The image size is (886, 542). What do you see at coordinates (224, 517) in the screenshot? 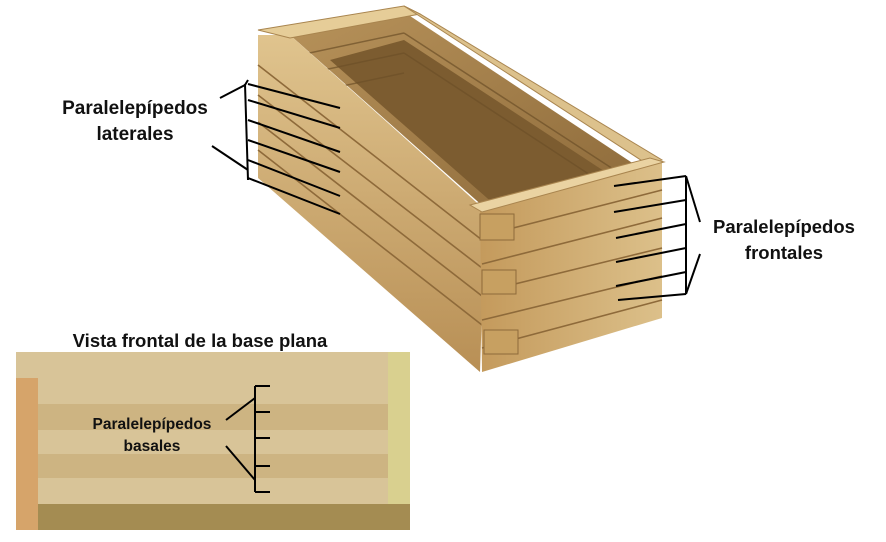
I see `base-bottom-beam` at bounding box center [224, 517].